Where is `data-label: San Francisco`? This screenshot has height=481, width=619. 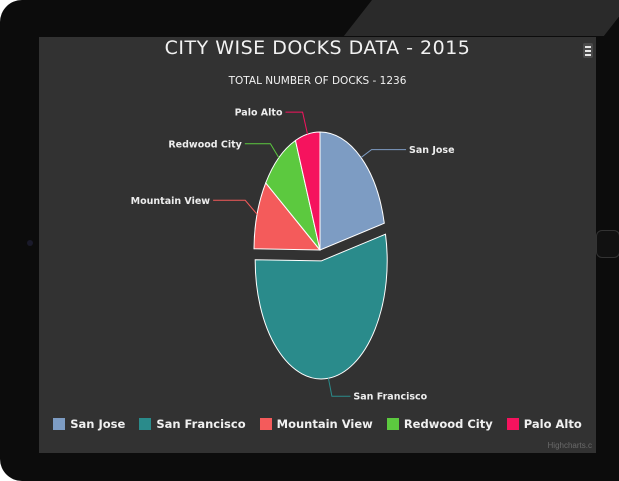 data-label: San Francisco is located at coordinates (390, 397).